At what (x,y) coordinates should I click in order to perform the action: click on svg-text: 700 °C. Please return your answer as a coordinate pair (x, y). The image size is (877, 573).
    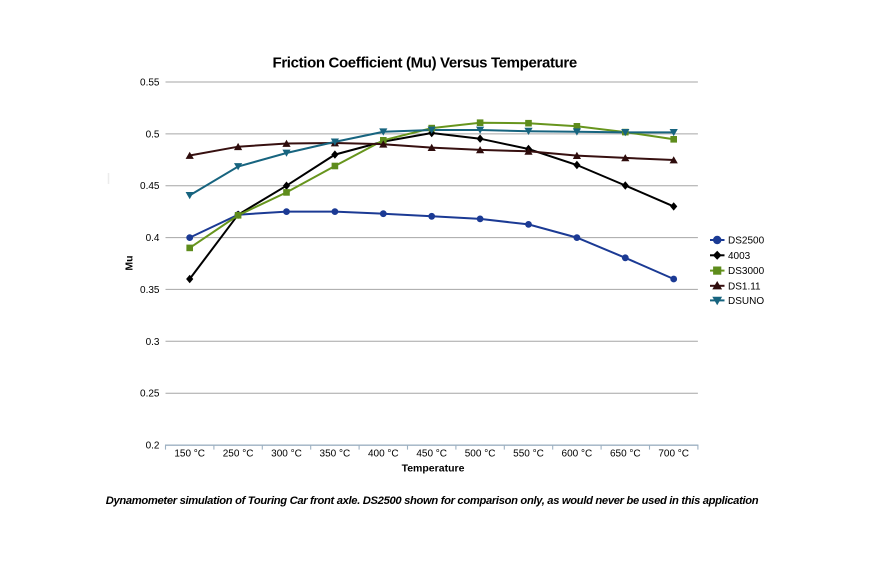
    Looking at the image, I should click on (673, 454).